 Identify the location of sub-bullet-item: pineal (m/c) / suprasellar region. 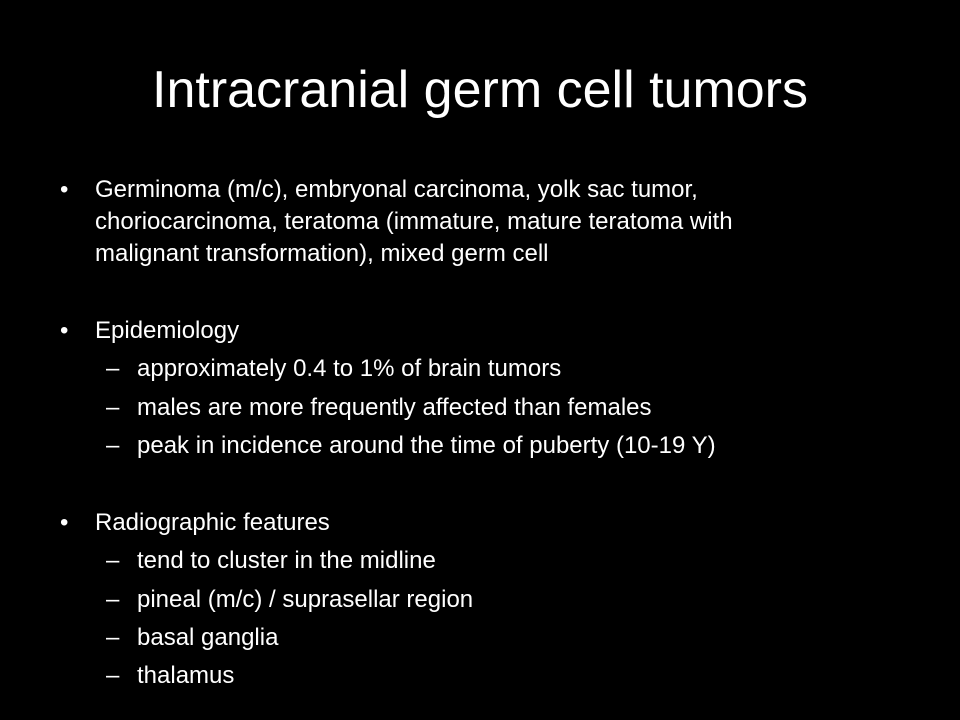
(305, 599).